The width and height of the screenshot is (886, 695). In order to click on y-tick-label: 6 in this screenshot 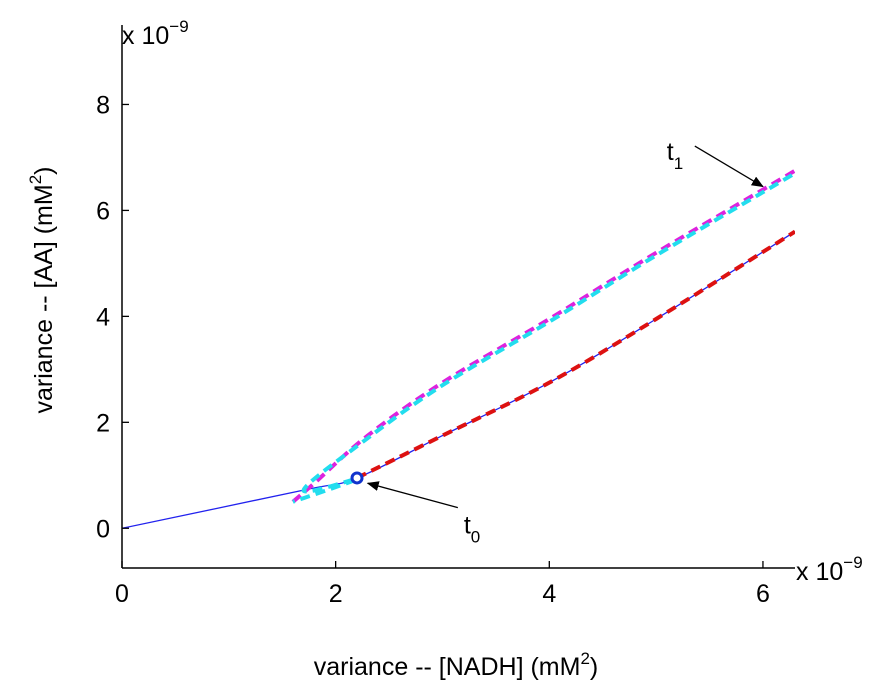, I will do `click(103, 211)`.